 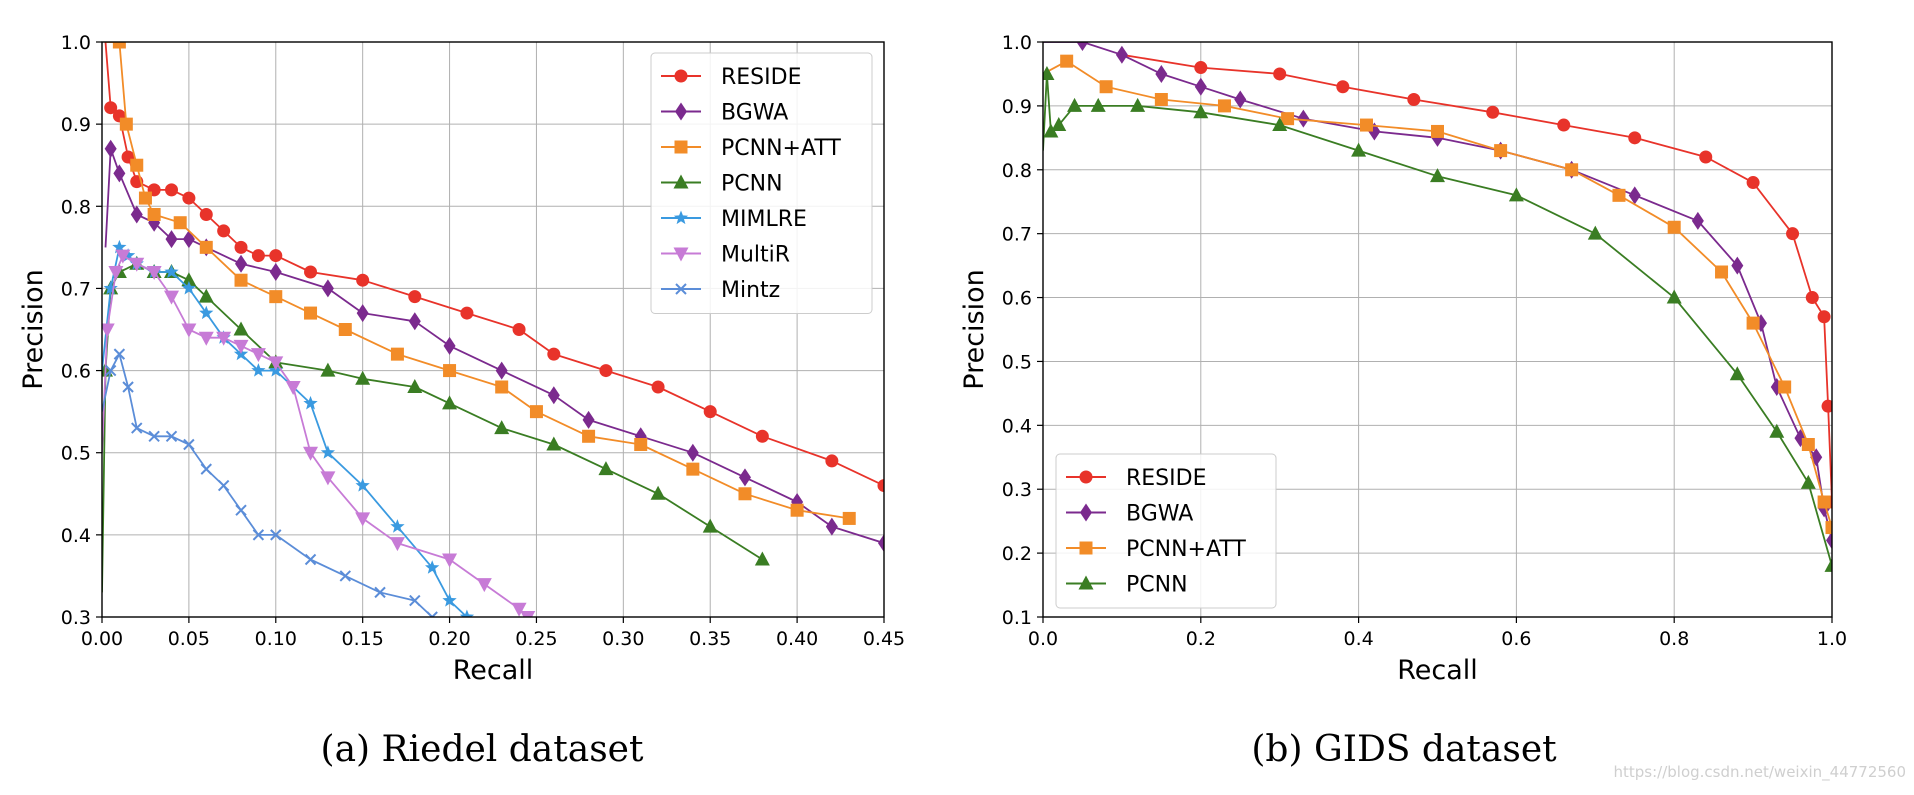 I want to click on y-tick-label: 0.4, so click(x=1017, y=426).